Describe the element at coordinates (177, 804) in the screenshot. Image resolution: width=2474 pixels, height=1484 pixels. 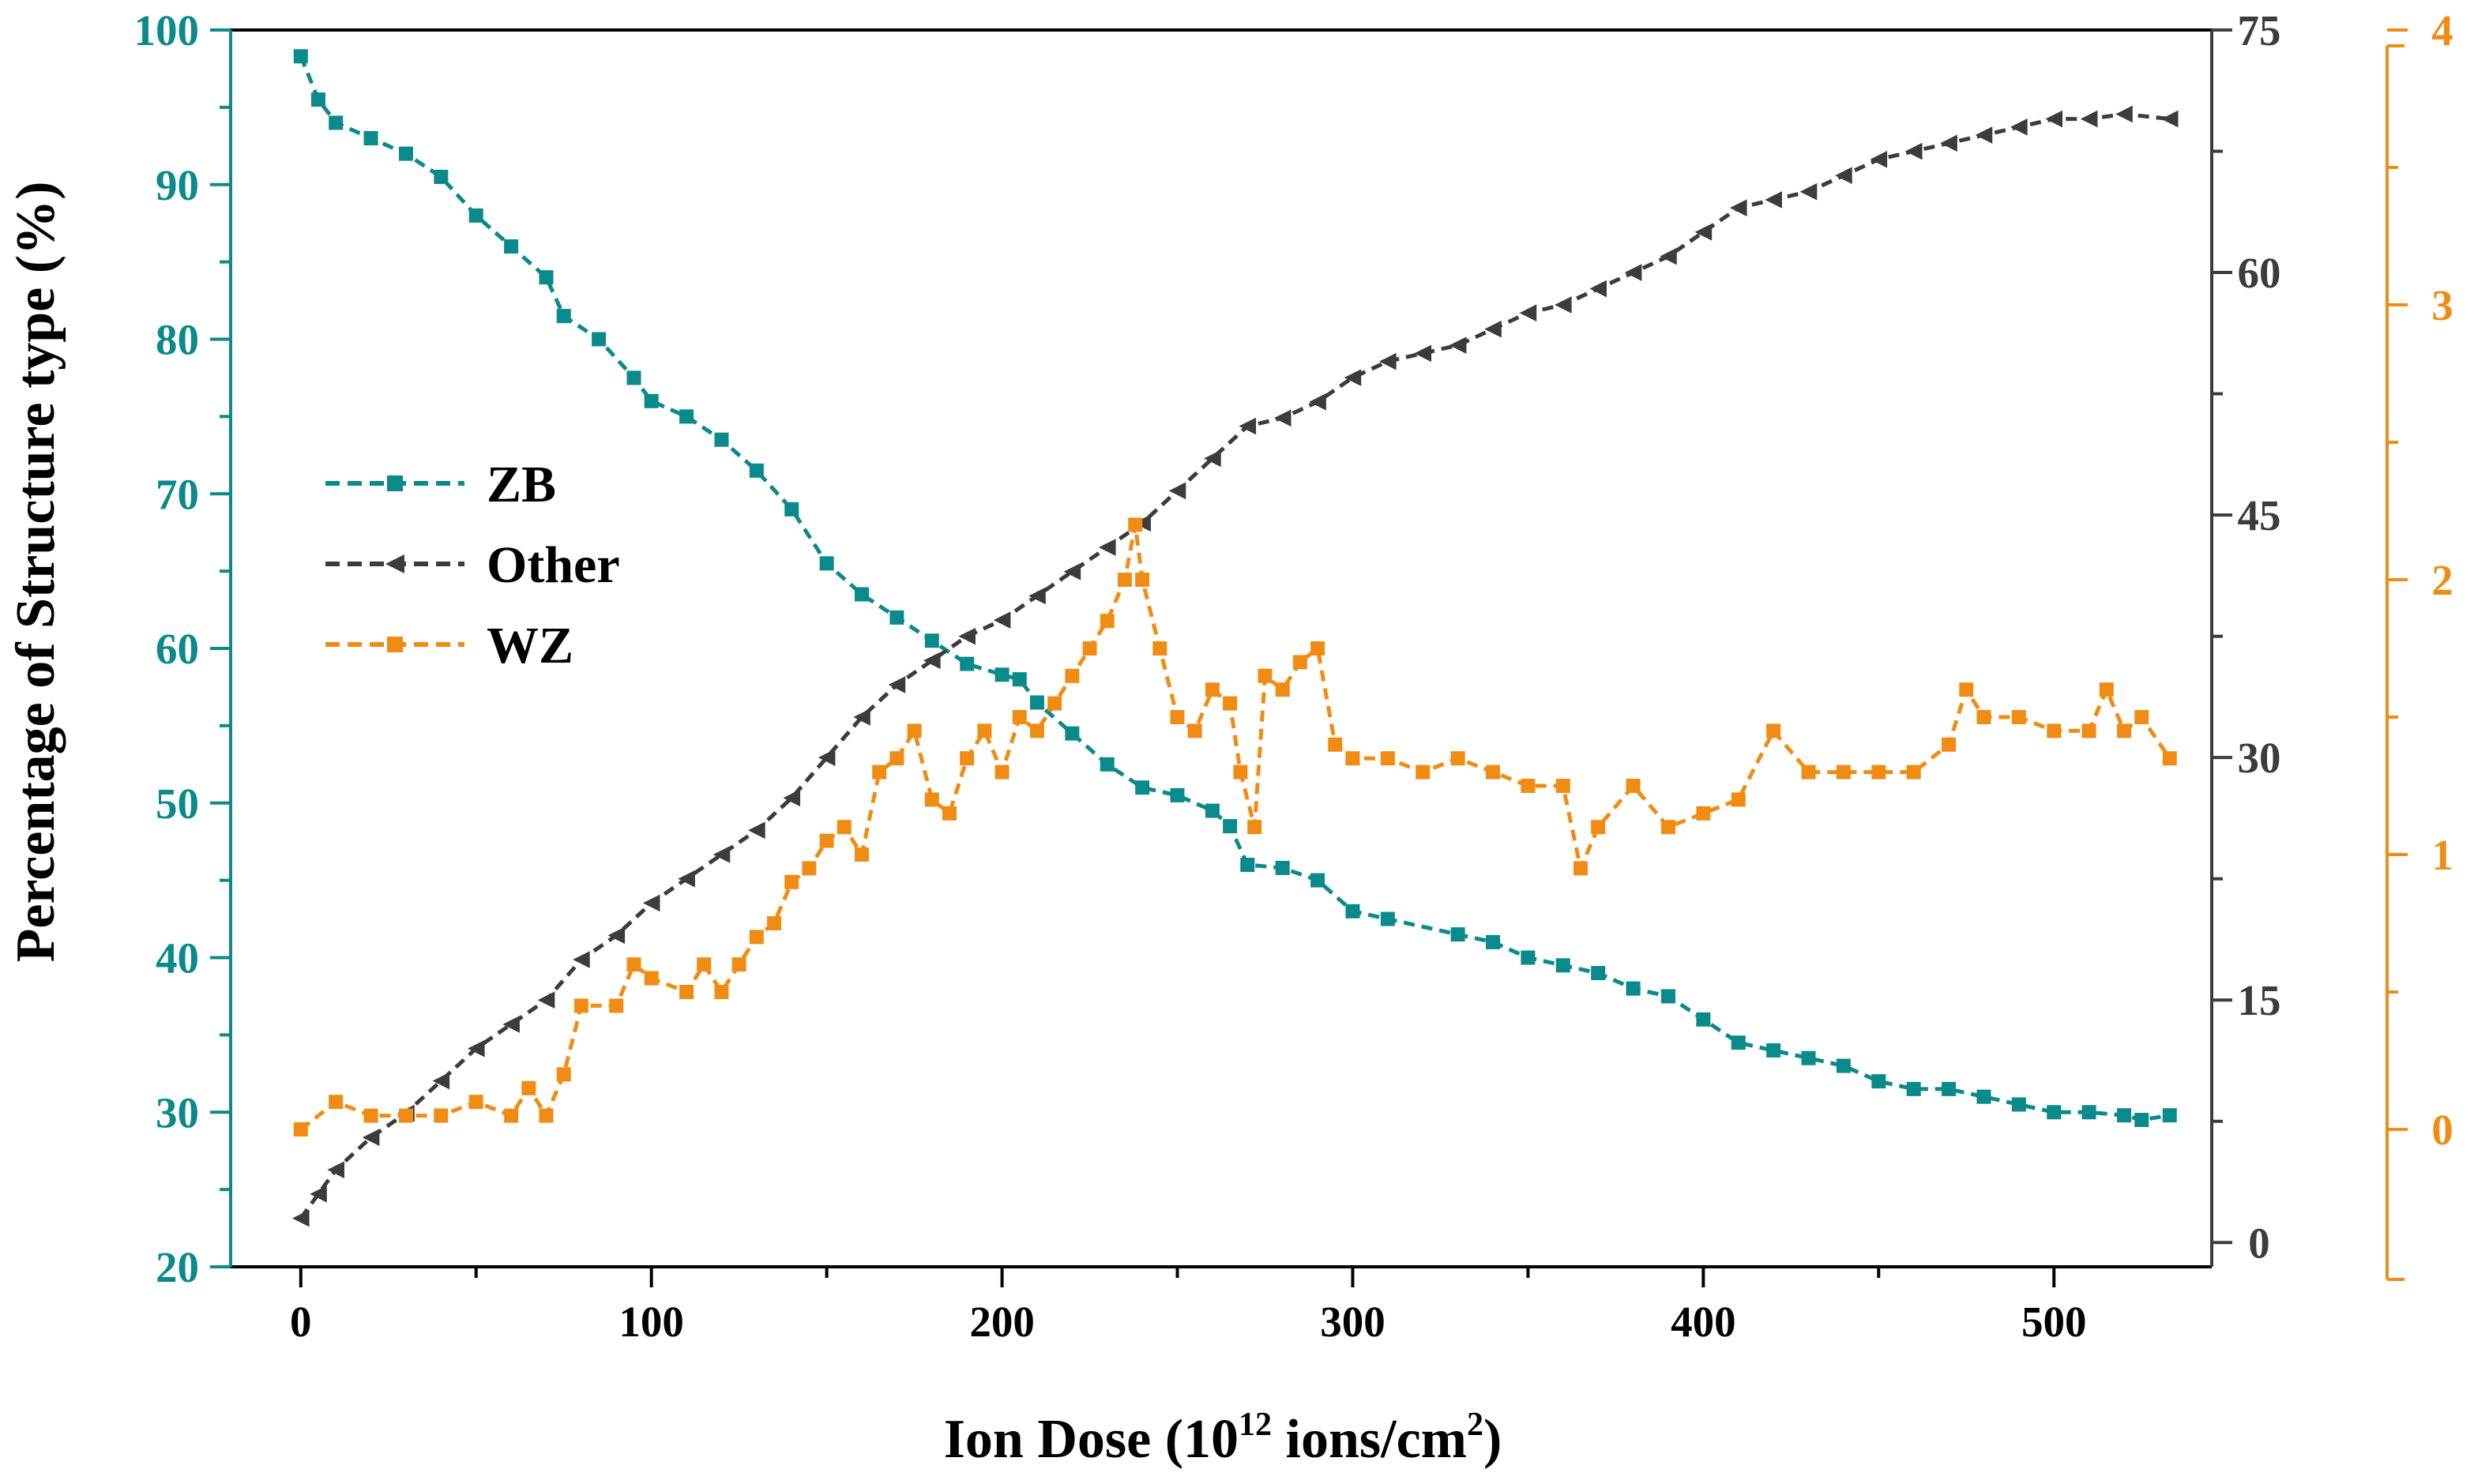
I see `y-tick-label-left: 50` at that location.